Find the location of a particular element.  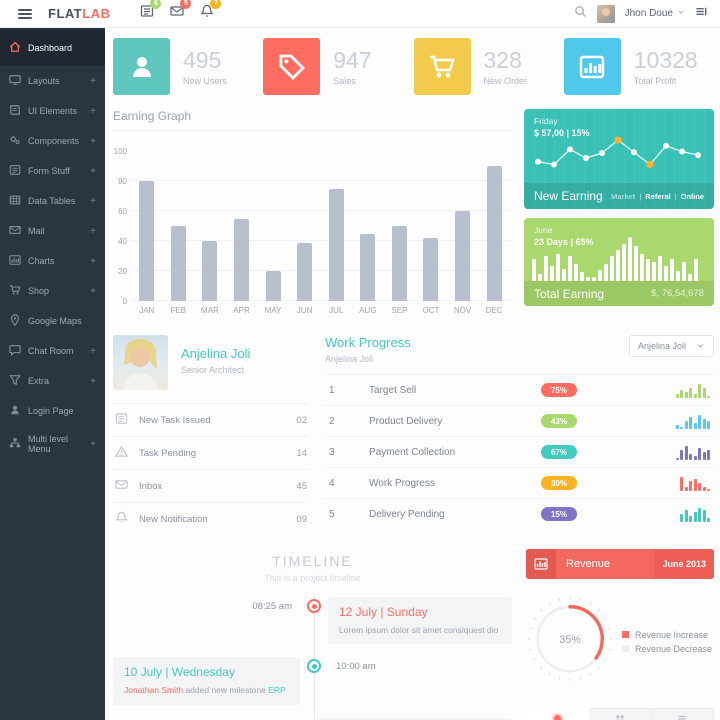

notification-badge: 6 is located at coordinates (156, 4).